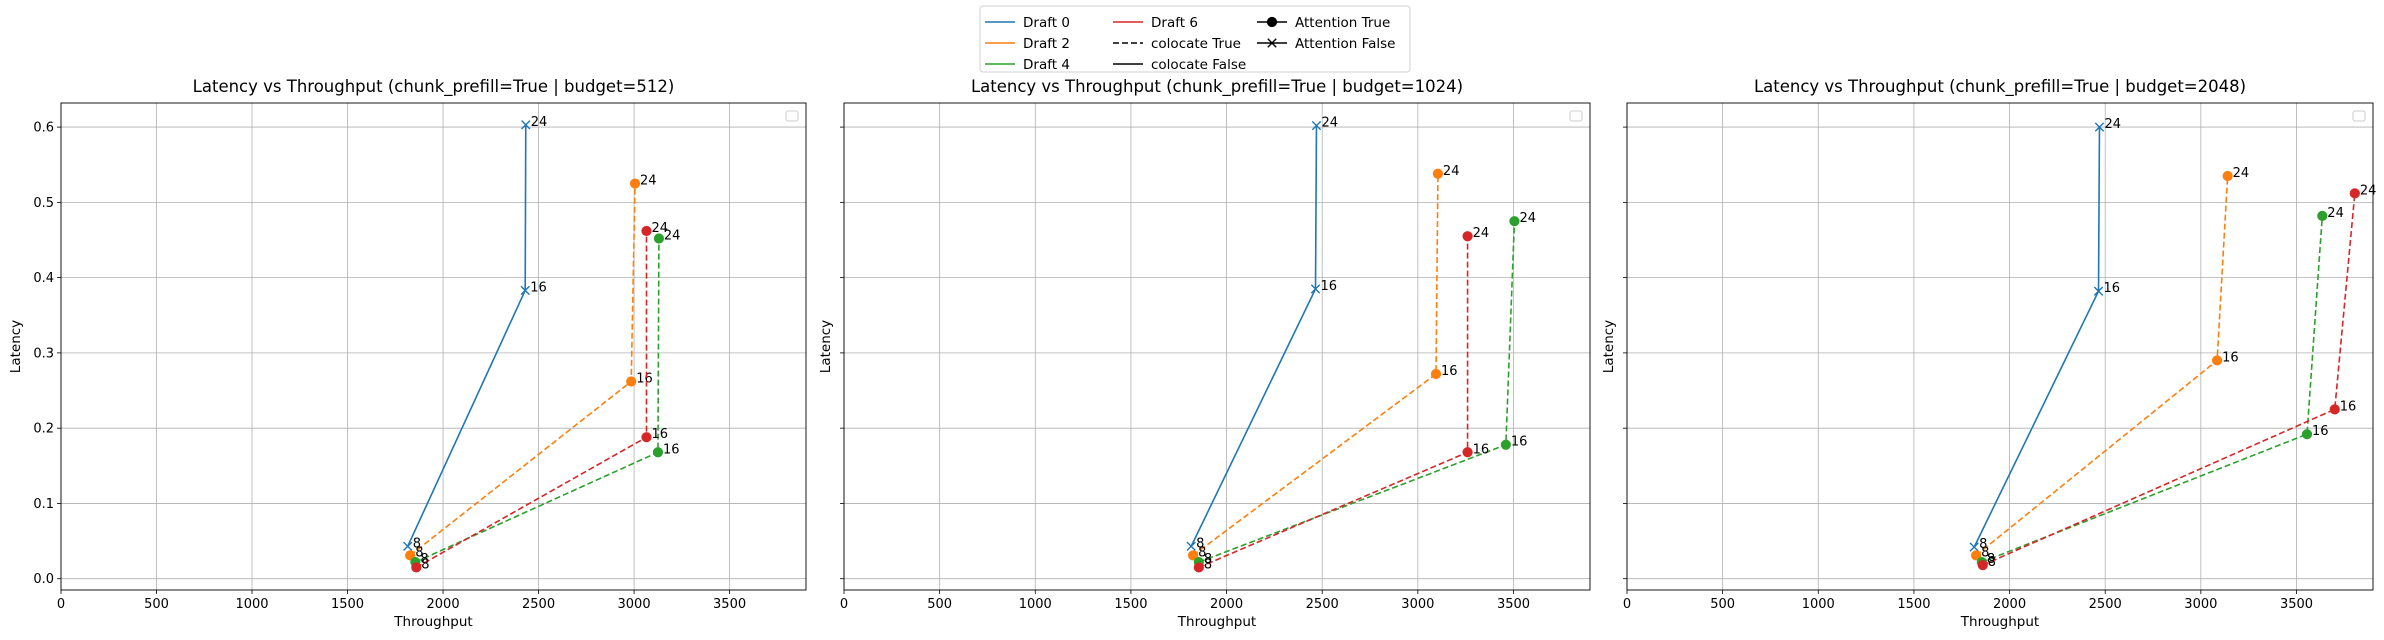  What do you see at coordinates (1035, 604) in the screenshot?
I see `x-tick-label: 1000` at bounding box center [1035, 604].